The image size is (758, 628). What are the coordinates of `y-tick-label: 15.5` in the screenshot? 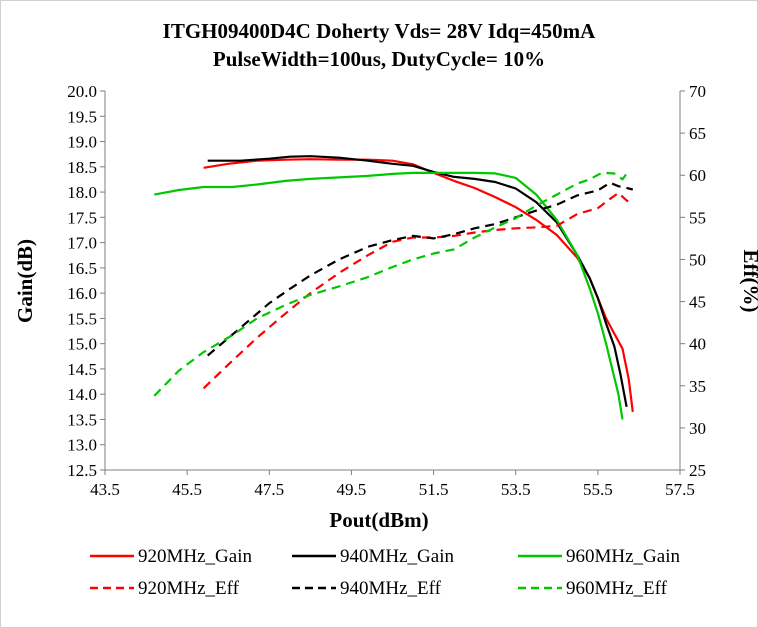 It's located at (82, 318).